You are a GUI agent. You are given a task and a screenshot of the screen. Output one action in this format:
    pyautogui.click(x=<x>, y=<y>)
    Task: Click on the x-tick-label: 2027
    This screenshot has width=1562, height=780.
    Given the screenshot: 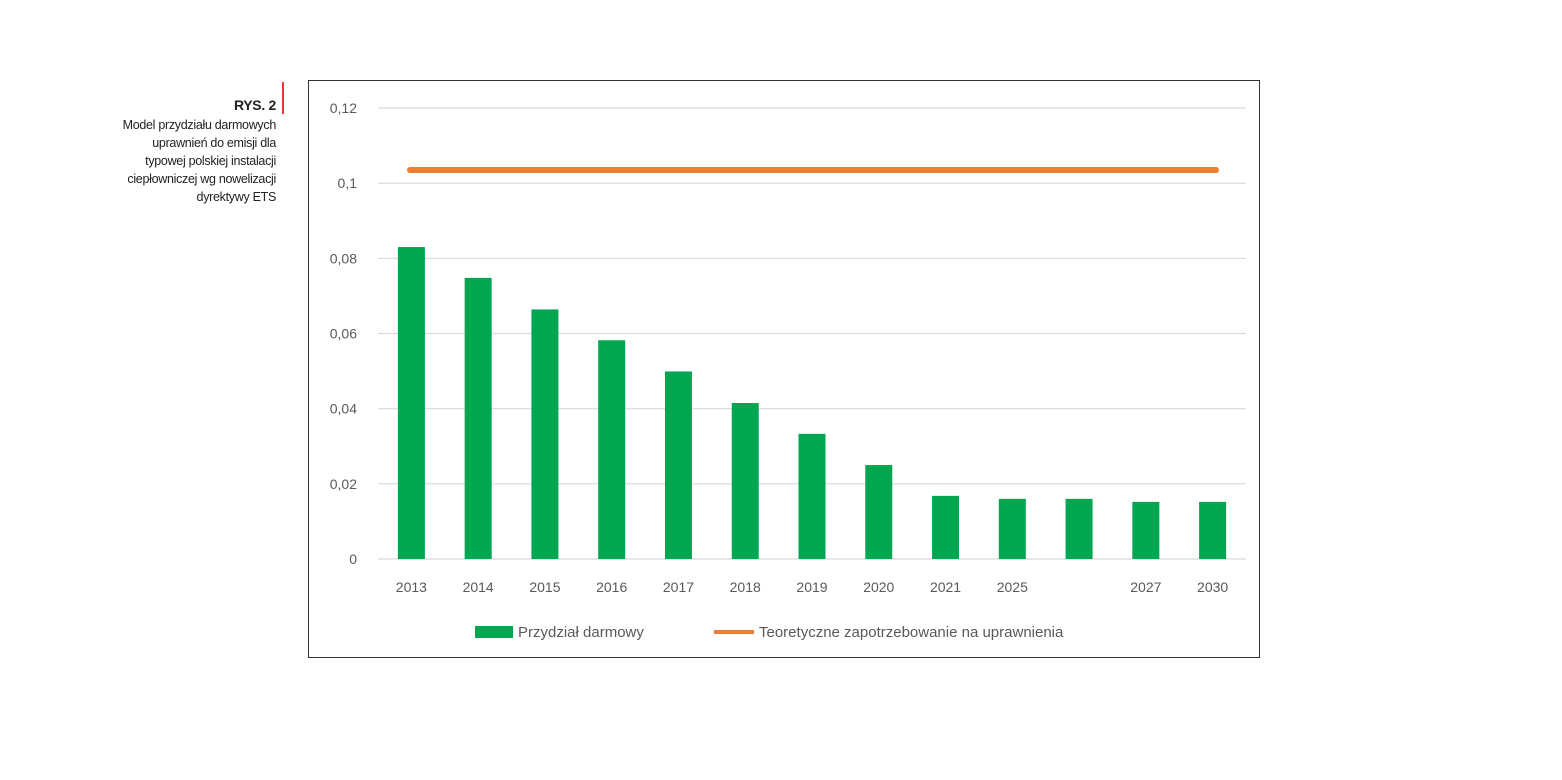 What is the action you would take?
    pyautogui.click(x=1145, y=587)
    